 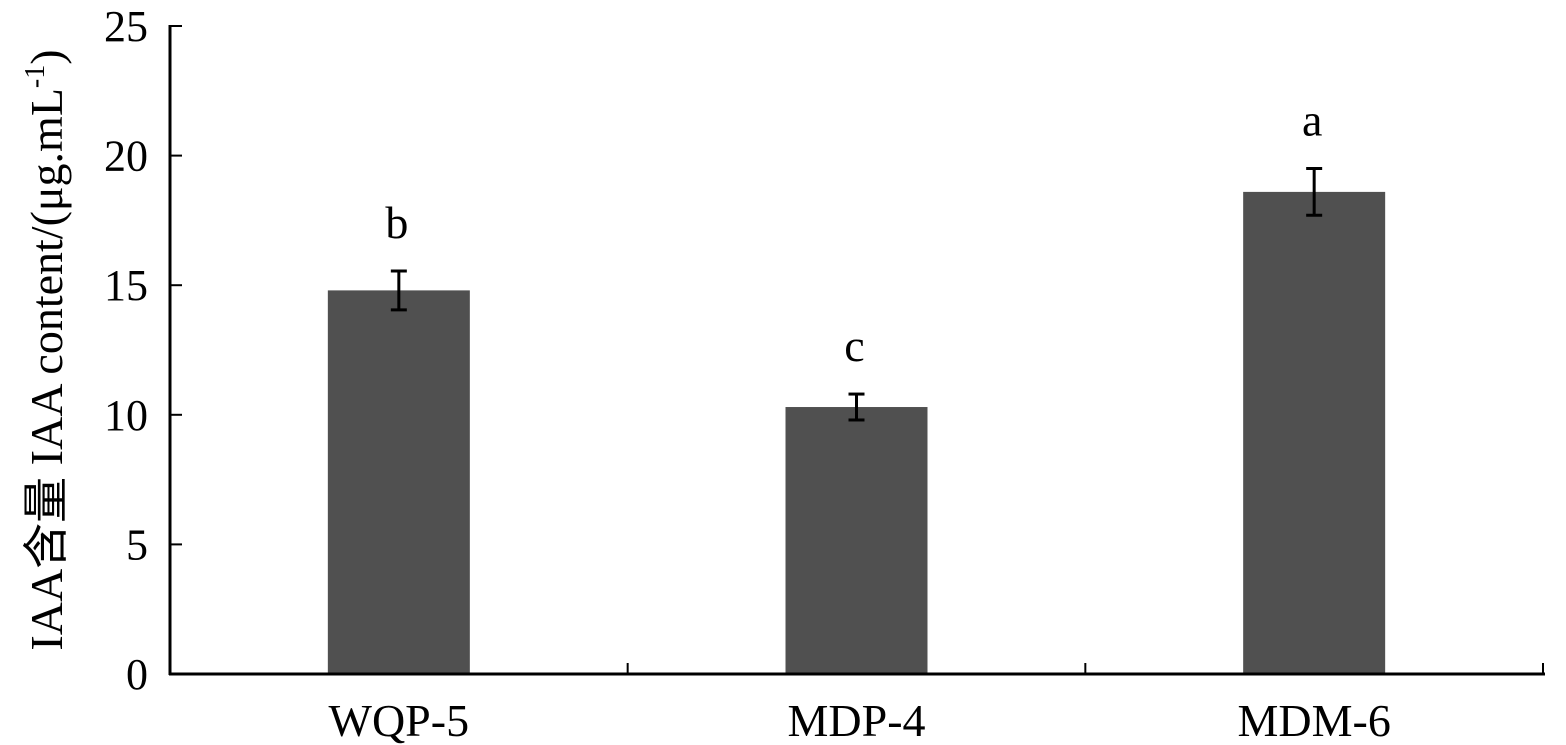 What do you see at coordinates (137, 674) in the screenshot?
I see `y-tick-label: 0` at bounding box center [137, 674].